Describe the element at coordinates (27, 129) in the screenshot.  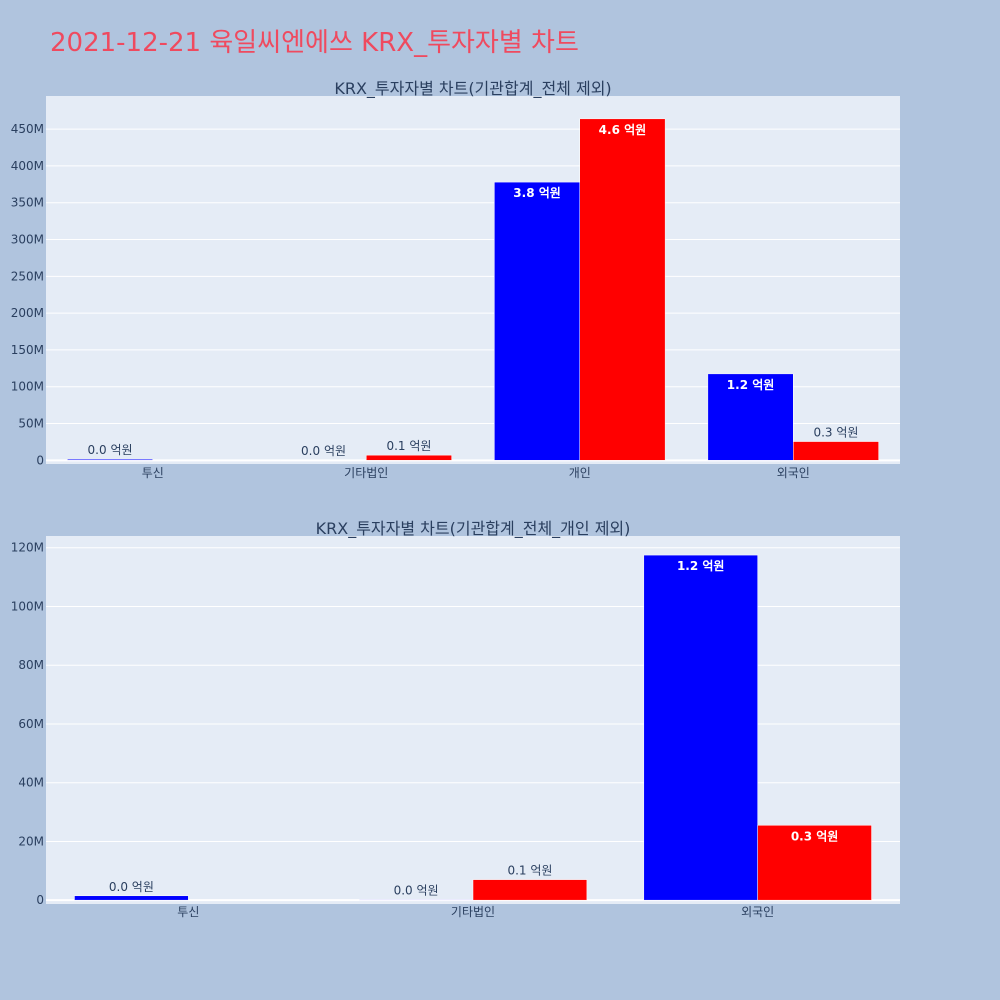
I see `y-tick-label: 450M` at that location.